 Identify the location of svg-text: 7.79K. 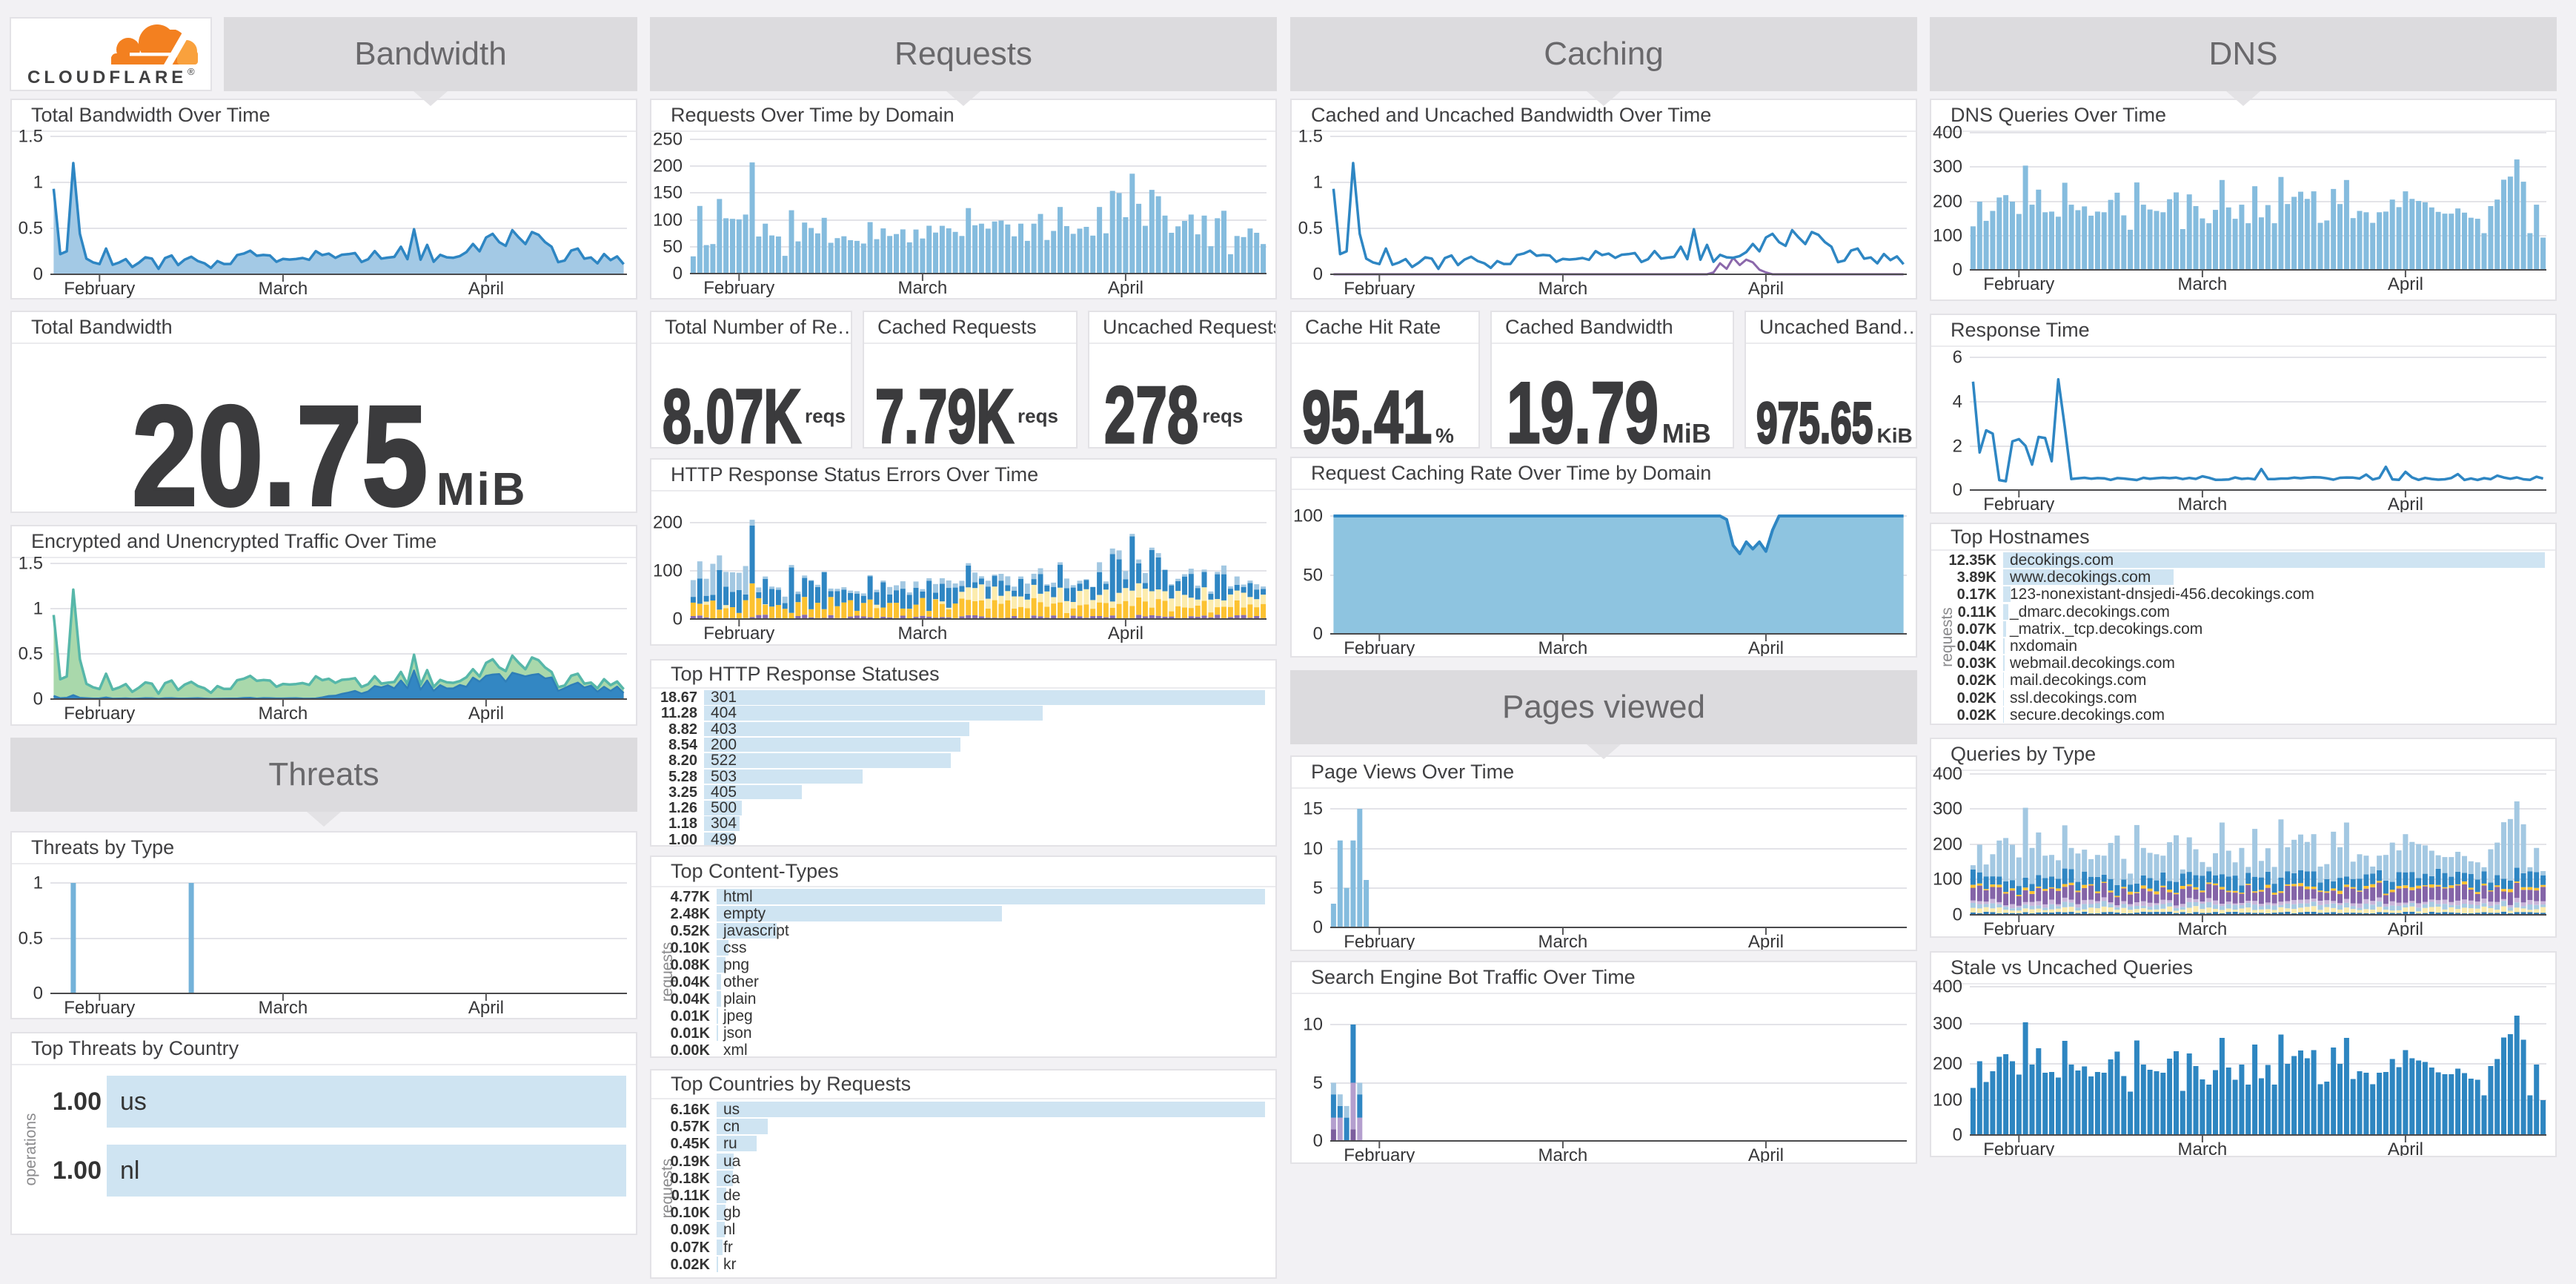
(944, 410).